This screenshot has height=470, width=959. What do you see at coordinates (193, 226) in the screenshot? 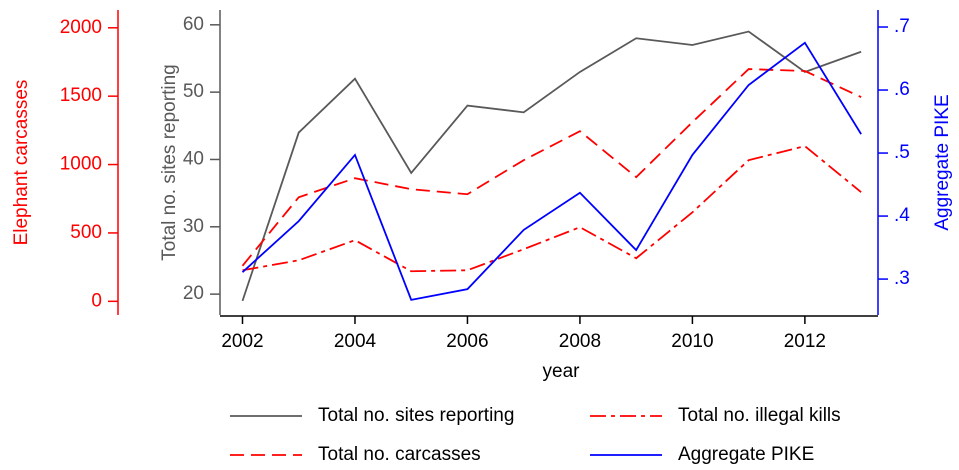
I see `y-tick-label: 30` at bounding box center [193, 226].